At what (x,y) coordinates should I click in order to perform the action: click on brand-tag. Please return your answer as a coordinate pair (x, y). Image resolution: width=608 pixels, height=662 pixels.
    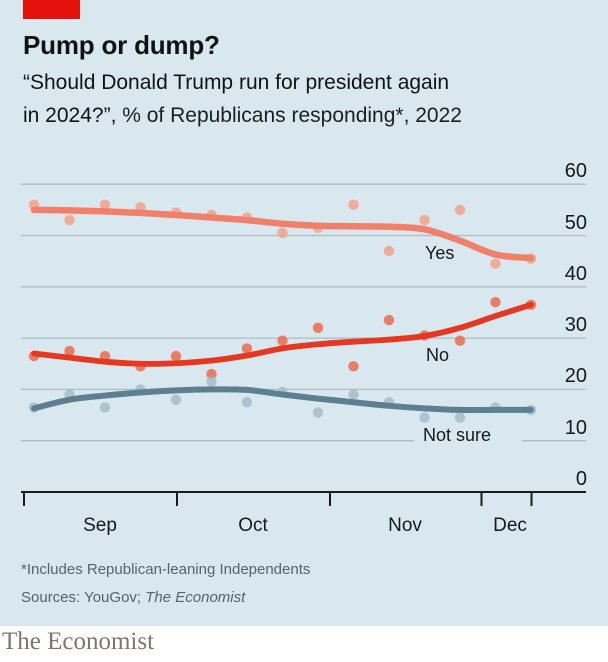
    Looking at the image, I should click on (51, 9).